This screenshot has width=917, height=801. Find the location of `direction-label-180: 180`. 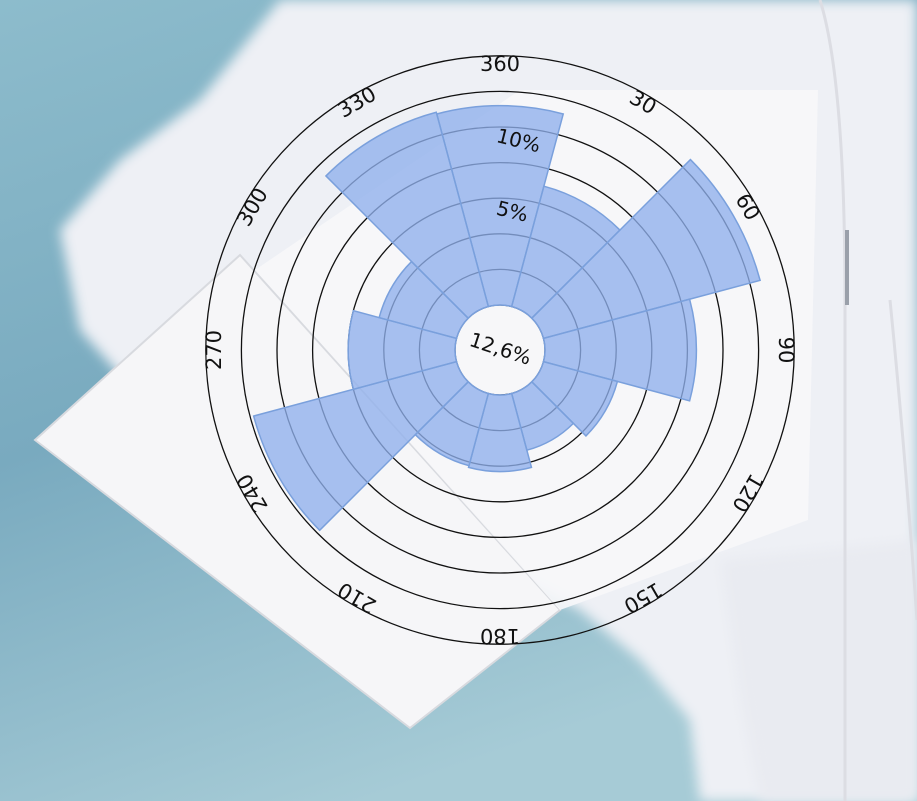

direction-label-180: 180 is located at coordinates (500, 636).